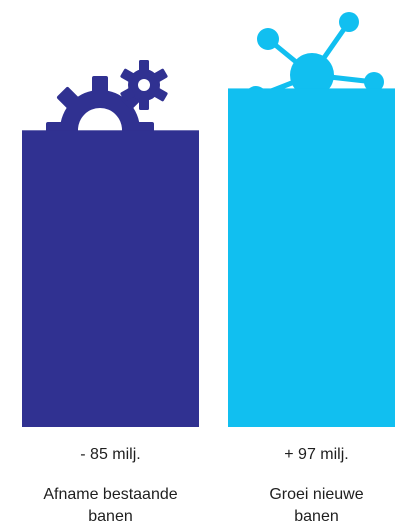 This screenshot has height=527, width=395. What do you see at coordinates (110, 494) in the screenshot?
I see `category-label-1-line-1: Afname bestaande` at bounding box center [110, 494].